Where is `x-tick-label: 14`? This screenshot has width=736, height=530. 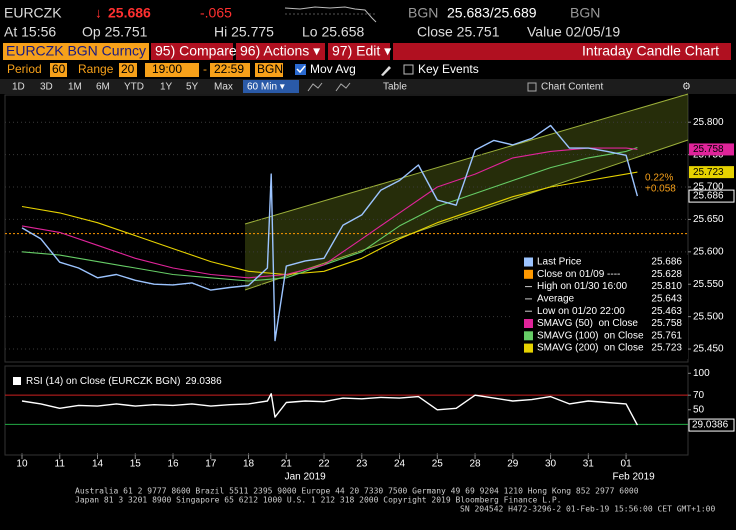 x-tick-label: 14 is located at coordinates (98, 464).